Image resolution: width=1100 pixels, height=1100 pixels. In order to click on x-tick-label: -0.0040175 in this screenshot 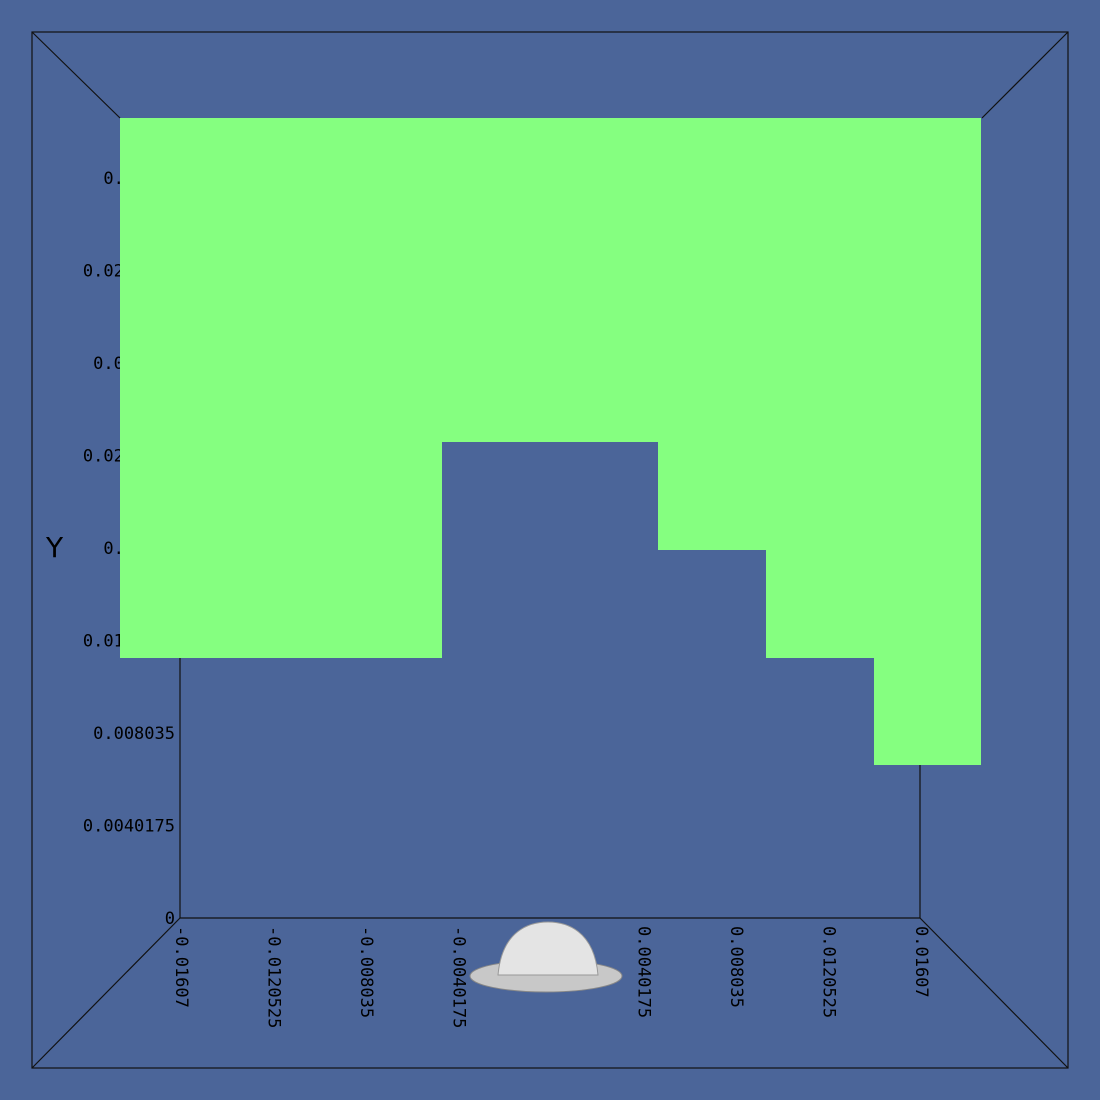, I will do `click(459, 977)`.